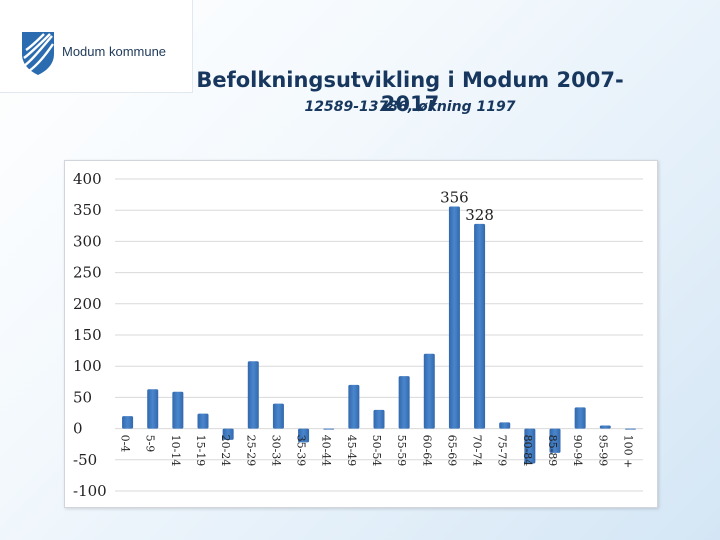 The image size is (720, 540). I want to click on y-tick-label: -50, so click(85, 460).